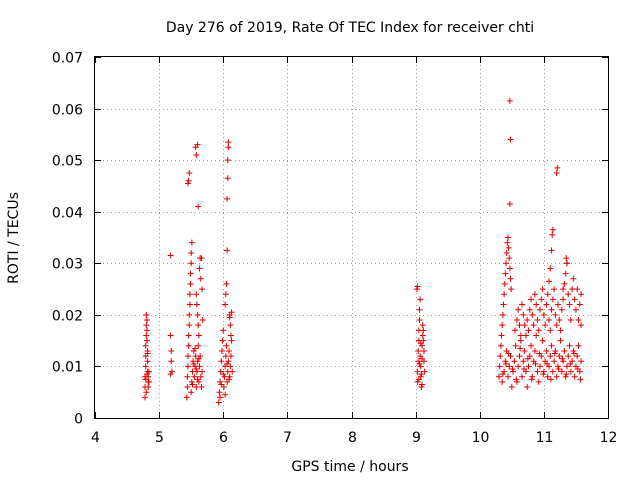  I want to click on y-tick-label: 0.07, so click(67, 59).